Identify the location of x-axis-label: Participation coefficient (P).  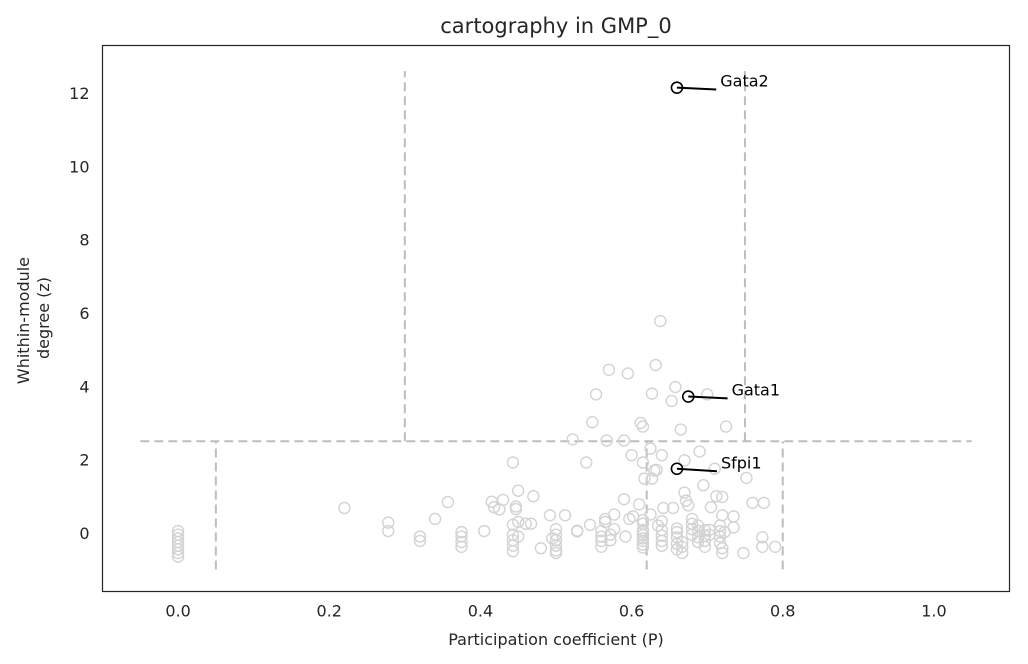
(556, 639).